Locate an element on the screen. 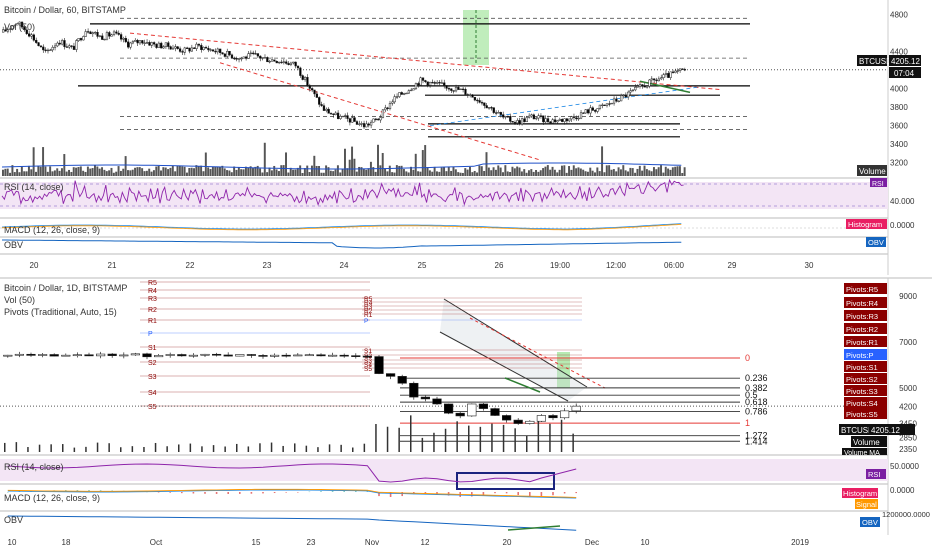  fib-label: 0.618 is located at coordinates (756, 402).